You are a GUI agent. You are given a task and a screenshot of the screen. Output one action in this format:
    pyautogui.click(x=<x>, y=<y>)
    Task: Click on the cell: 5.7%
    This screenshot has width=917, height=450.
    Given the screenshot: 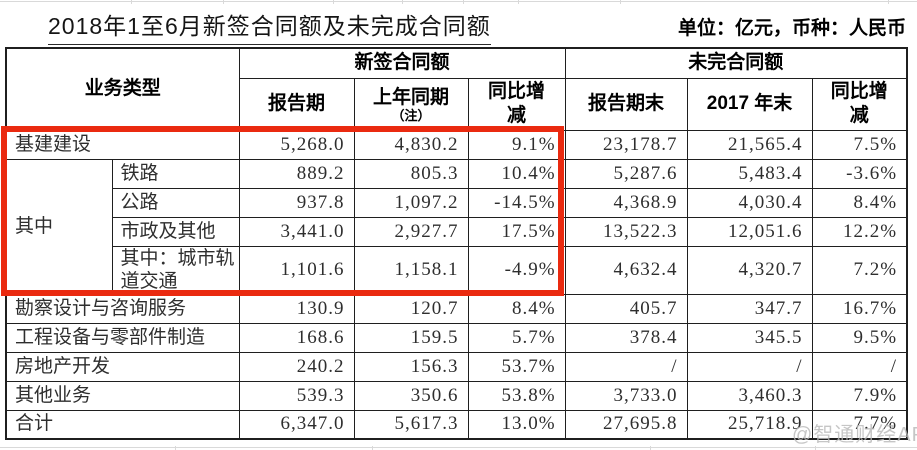 What is the action you would take?
    pyautogui.click(x=516, y=338)
    